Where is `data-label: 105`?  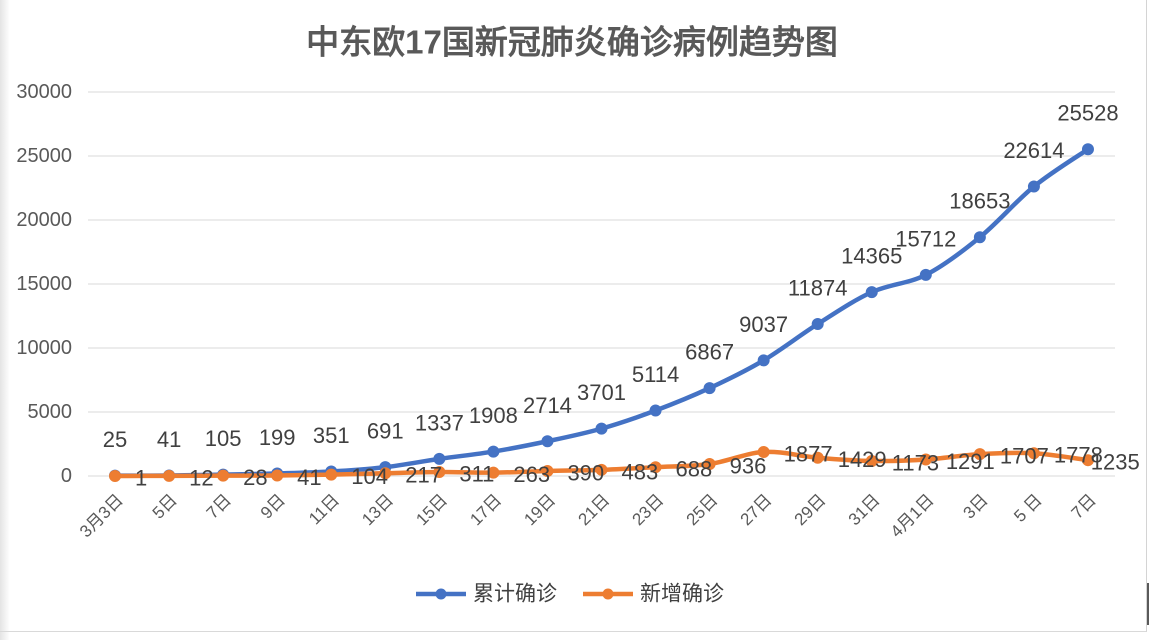 data-label: 105 is located at coordinates (223, 438).